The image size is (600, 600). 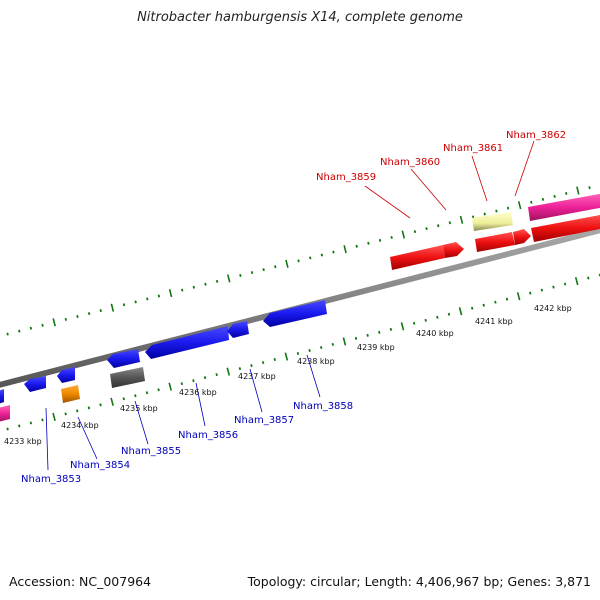 I want to click on gene-feature-nham-3861-red, so click(x=495, y=242).